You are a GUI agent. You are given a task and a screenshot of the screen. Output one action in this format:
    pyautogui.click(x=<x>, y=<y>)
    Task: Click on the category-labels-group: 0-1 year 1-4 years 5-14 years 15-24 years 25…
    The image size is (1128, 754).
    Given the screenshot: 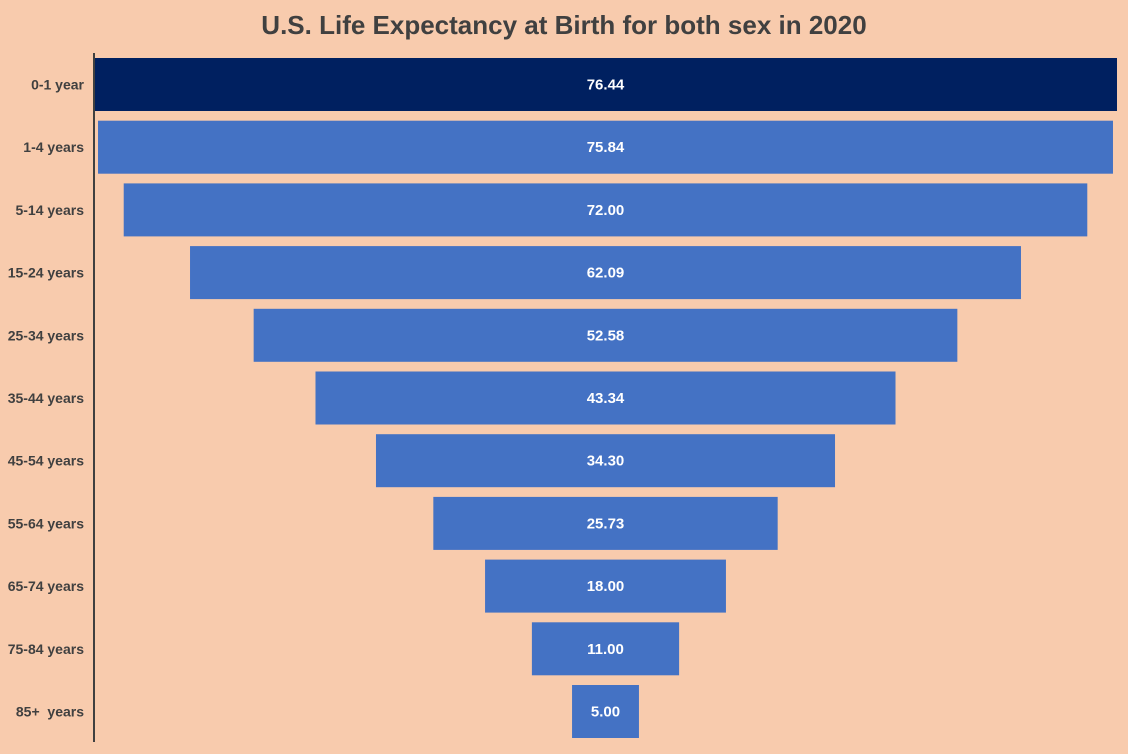 What is the action you would take?
    pyautogui.click(x=46, y=398)
    